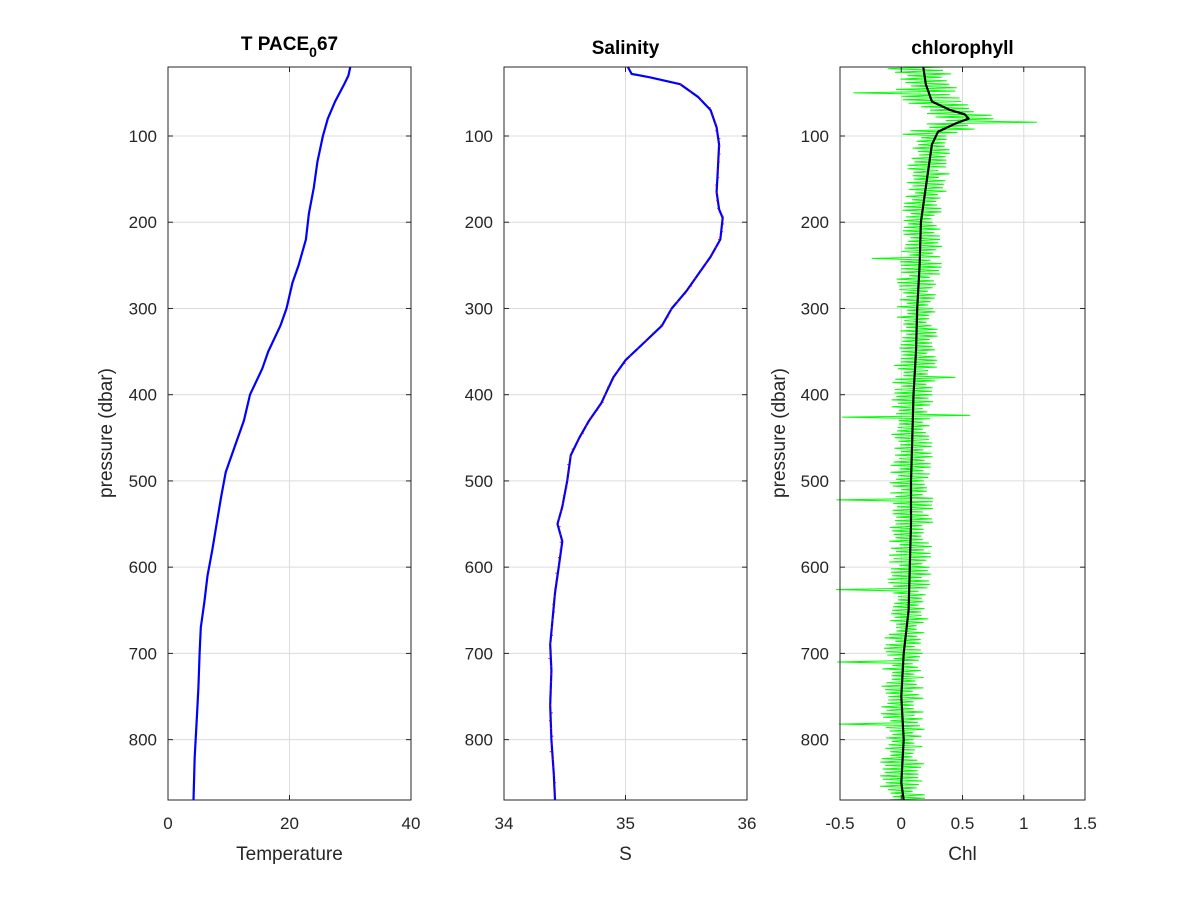 The height and width of the screenshot is (900, 1200). Describe the element at coordinates (289, 854) in the screenshot. I see `temperature-x-axis-label: Temperature` at that location.